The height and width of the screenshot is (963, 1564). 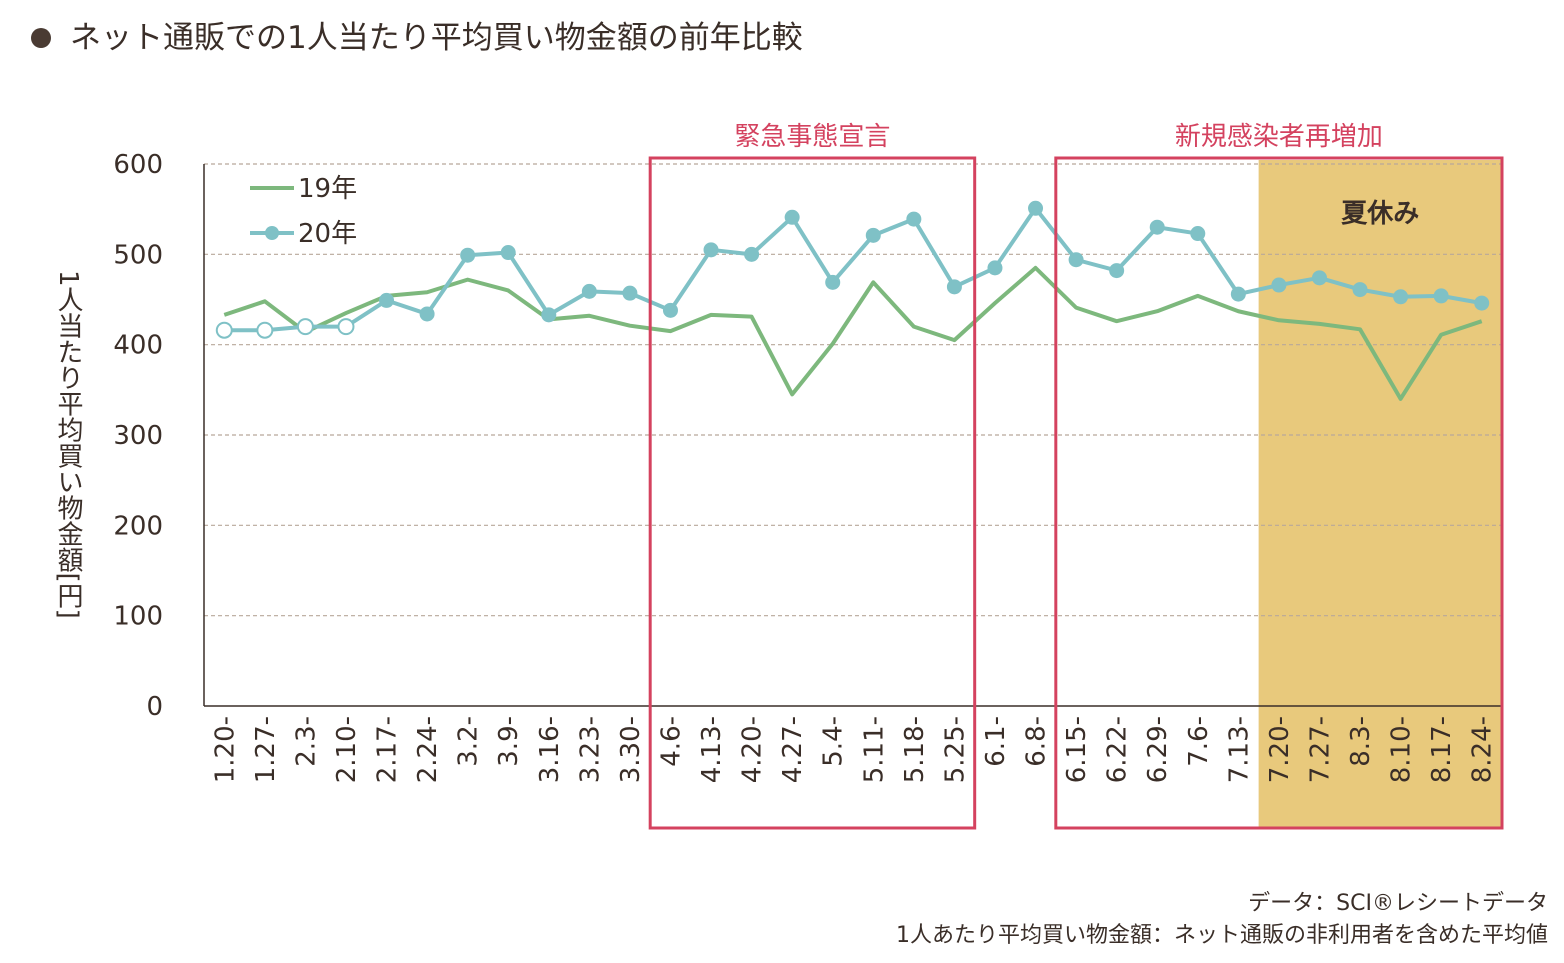 What do you see at coordinates (1398, 903) in the screenshot?
I see `source-note: データ：SCI®レシートデータ` at bounding box center [1398, 903].